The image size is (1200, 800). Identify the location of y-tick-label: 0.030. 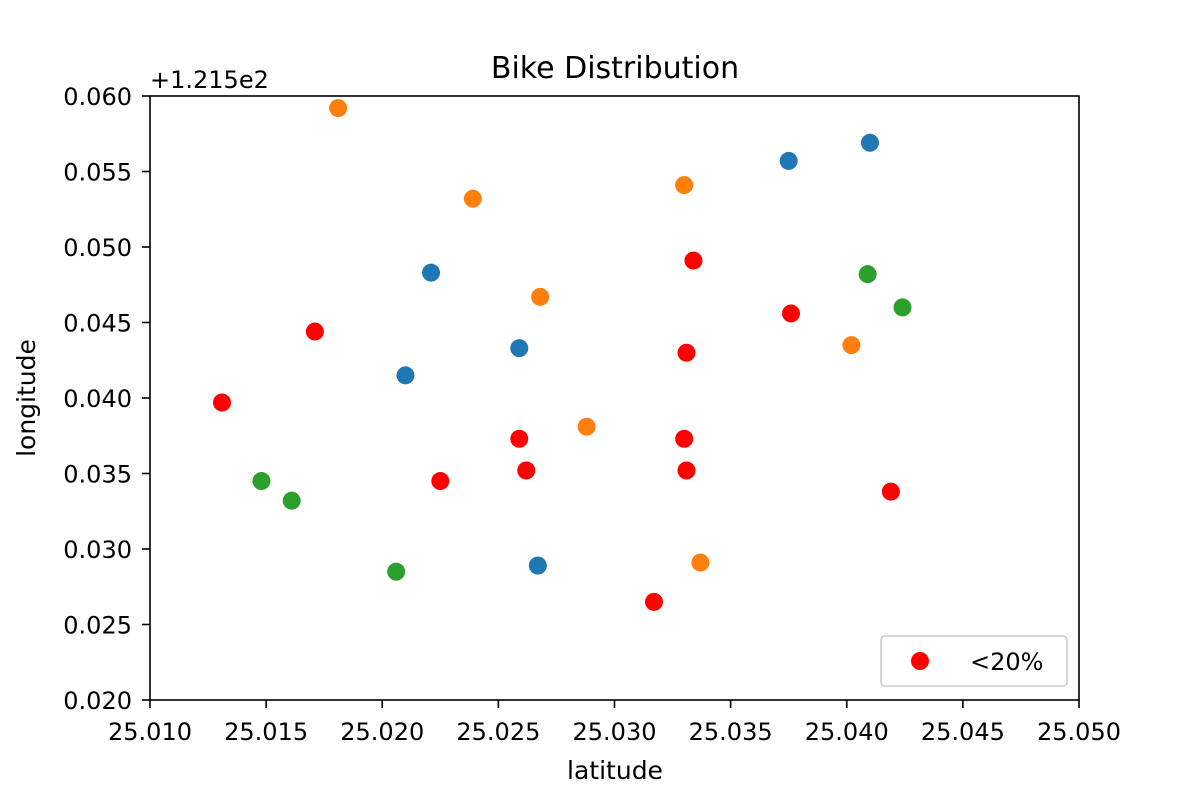
(97, 550).